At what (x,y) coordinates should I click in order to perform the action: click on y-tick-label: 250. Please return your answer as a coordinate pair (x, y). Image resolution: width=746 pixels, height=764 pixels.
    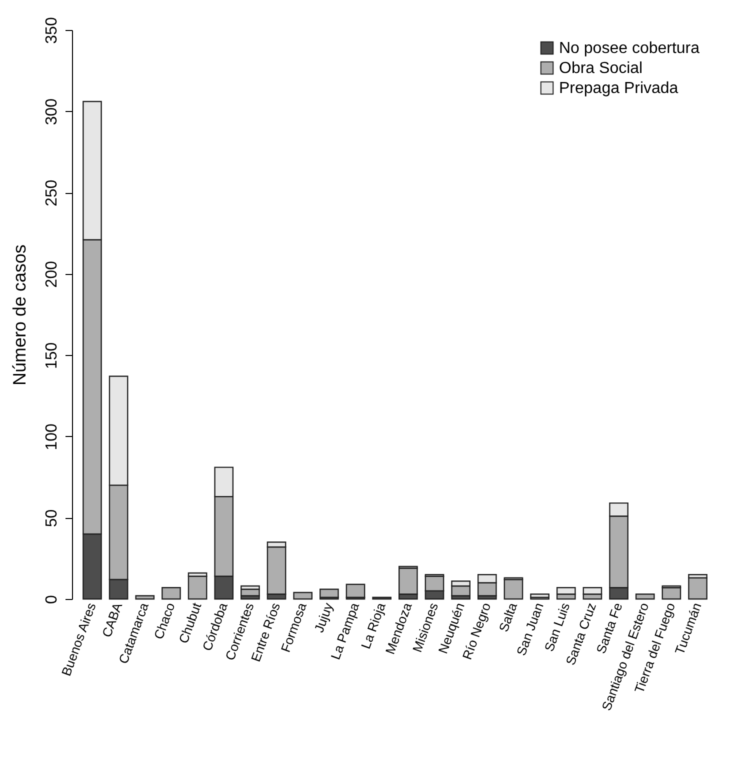
    Looking at the image, I should click on (52, 193).